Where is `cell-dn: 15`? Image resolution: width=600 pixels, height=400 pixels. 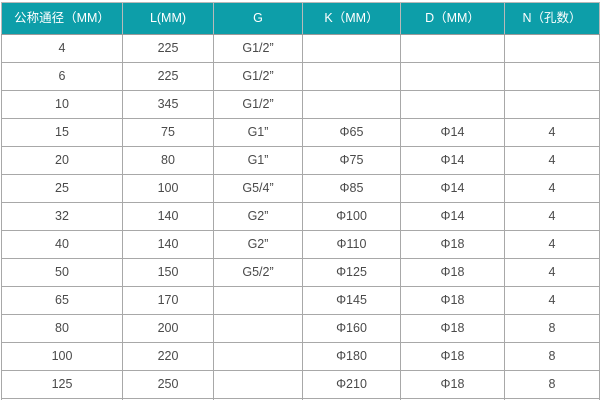
cell-dn: 15 is located at coordinates (62, 132).